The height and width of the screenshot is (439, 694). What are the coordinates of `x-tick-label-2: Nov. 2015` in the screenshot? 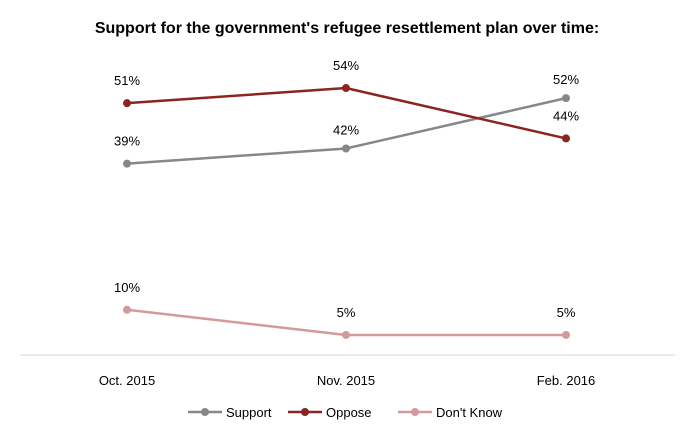 It's located at (346, 380).